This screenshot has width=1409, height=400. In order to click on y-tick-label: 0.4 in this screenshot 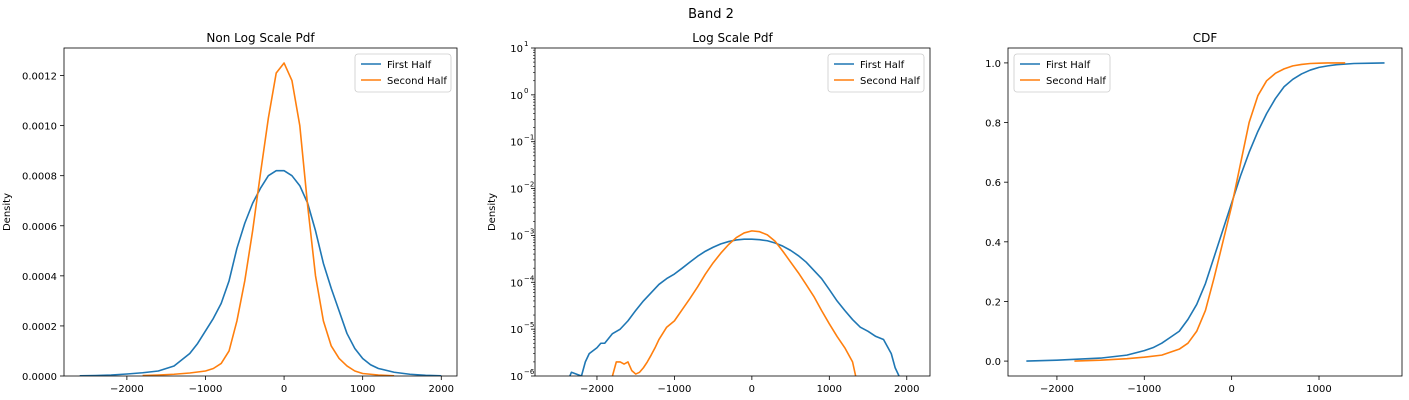, I will do `click(993, 243)`.